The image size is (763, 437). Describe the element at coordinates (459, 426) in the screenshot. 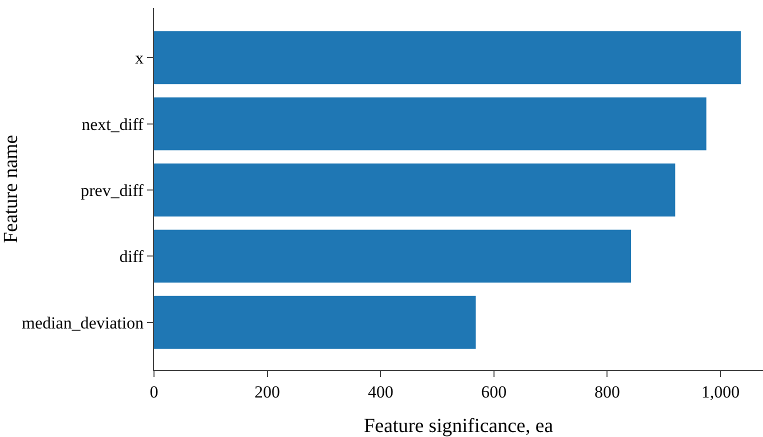

I see `x-axis-title: Feature significance, ea` at that location.